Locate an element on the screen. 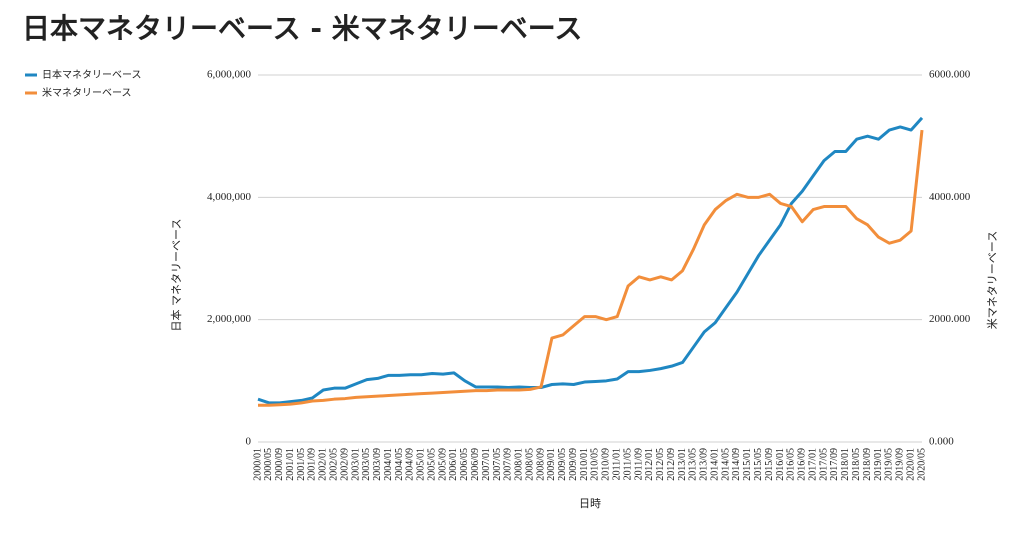  x-tick-label: 2008/09 is located at coordinates (540, 464).